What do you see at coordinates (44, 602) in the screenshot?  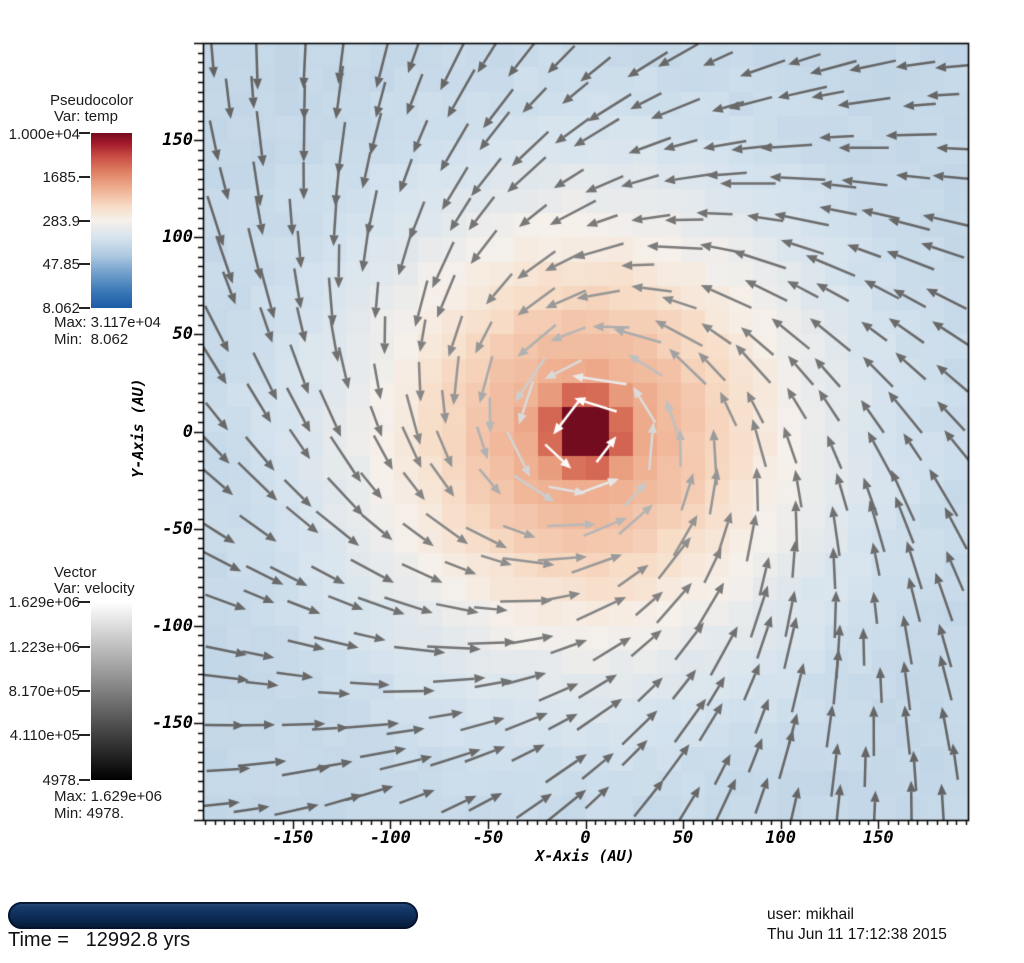 I see `colorbar-tick-label: 1.629e+06` at bounding box center [44, 602].